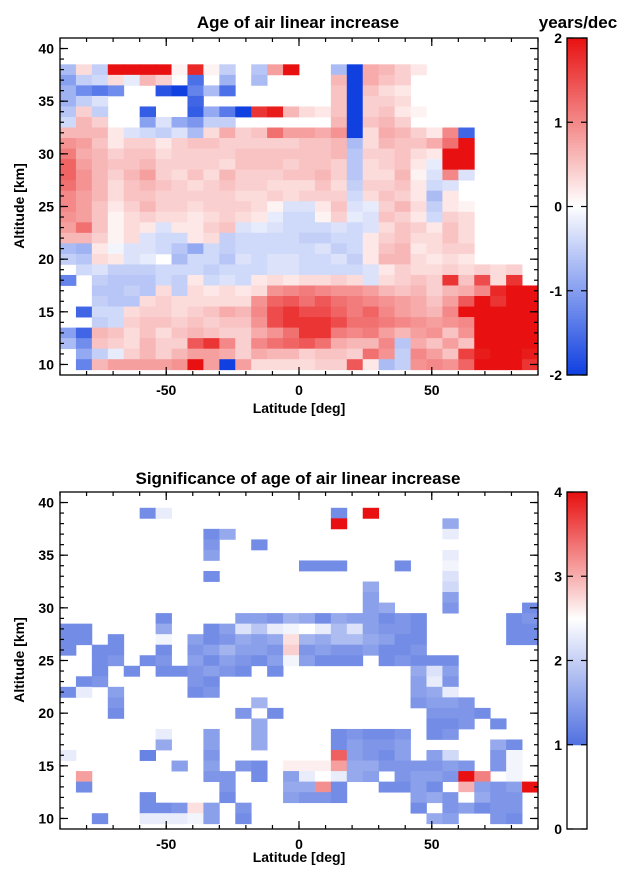  I want to click on y-tick-label: 15, so click(46, 312).